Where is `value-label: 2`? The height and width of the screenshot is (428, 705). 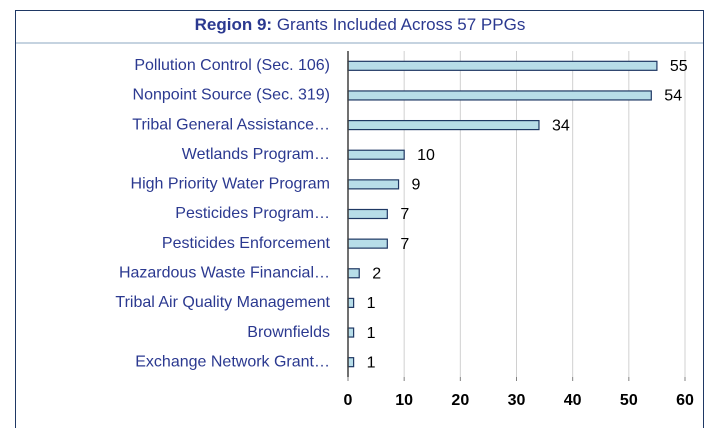 value-label: 2 is located at coordinates (376, 273).